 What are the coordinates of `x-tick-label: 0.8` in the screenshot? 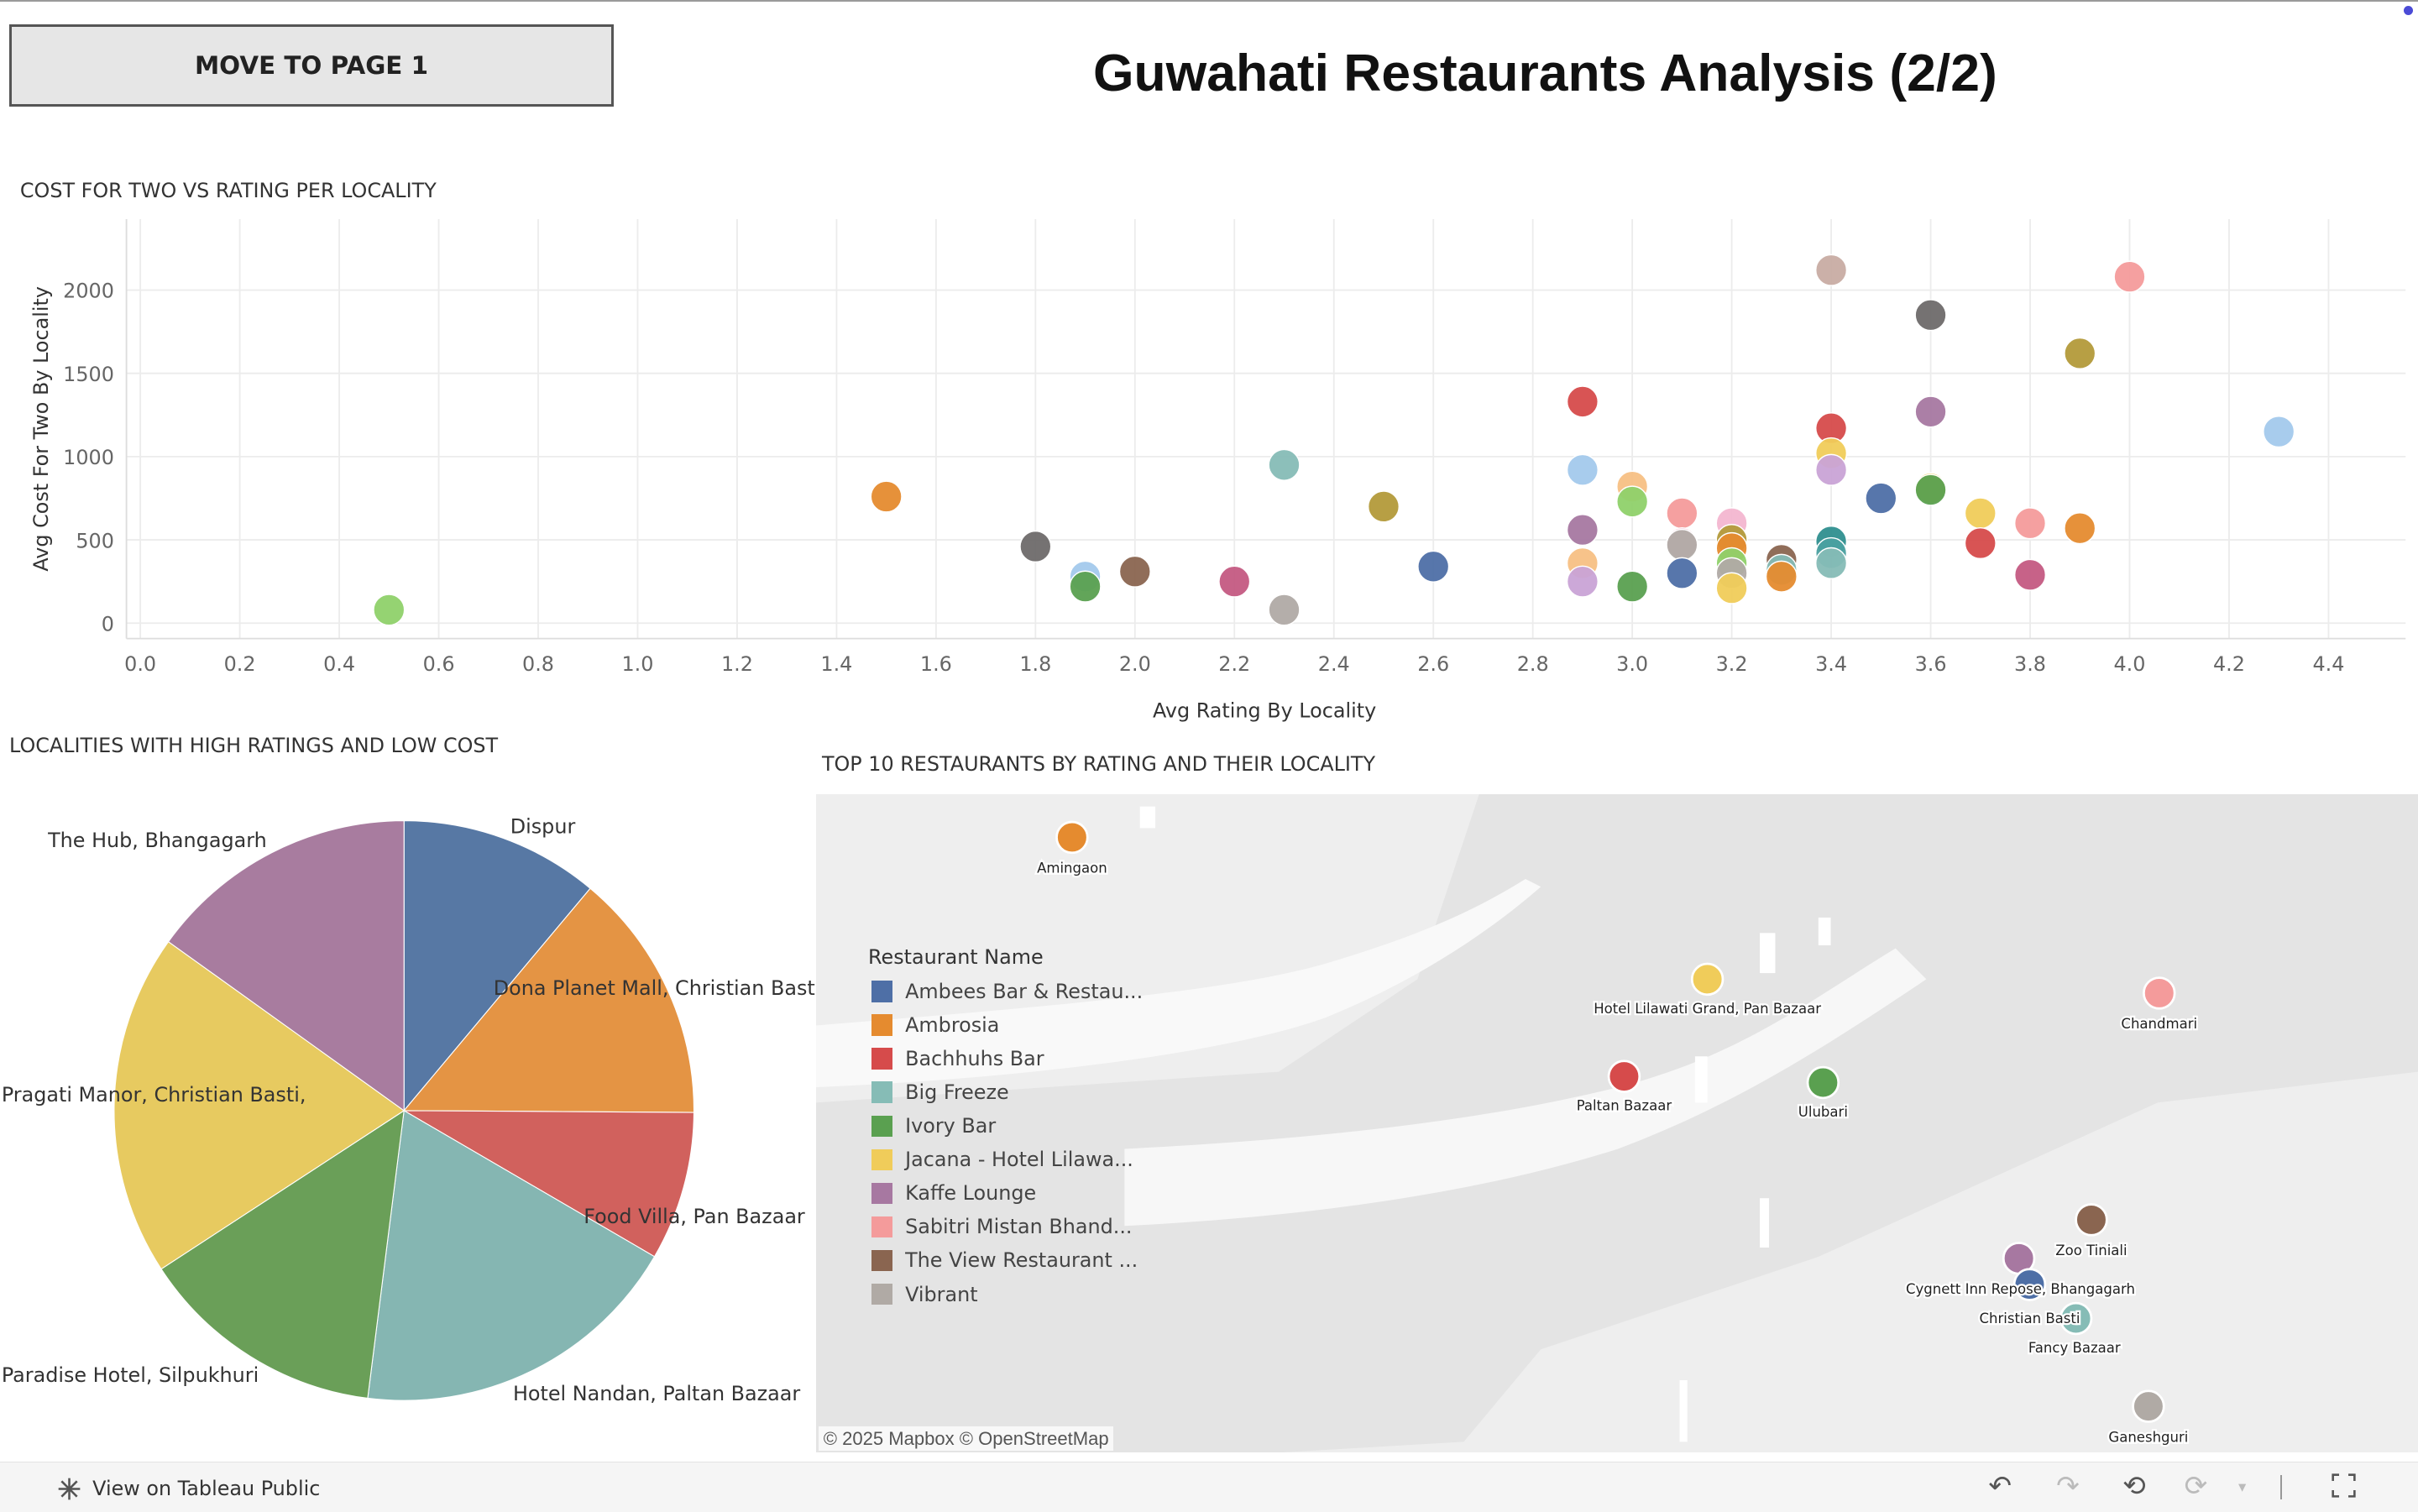 It's located at (538, 664).